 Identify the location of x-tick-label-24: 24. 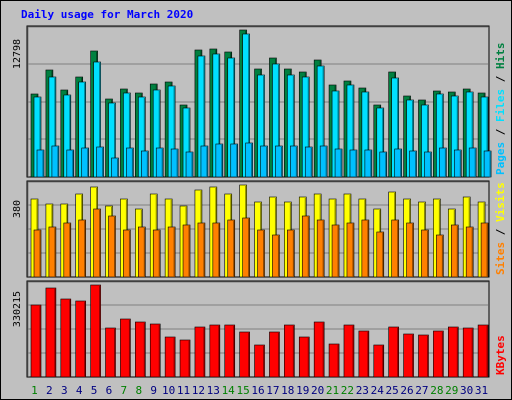
(378, 390).